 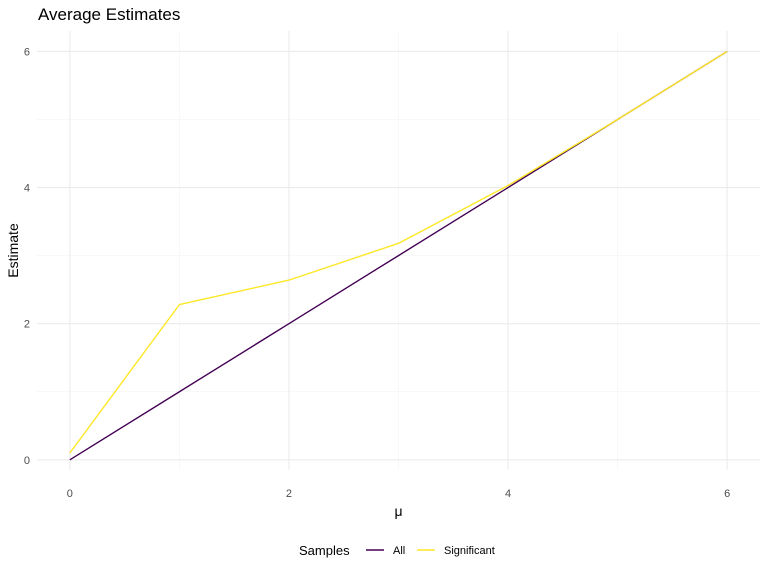 I want to click on legend-item-all: All, so click(x=385, y=551).